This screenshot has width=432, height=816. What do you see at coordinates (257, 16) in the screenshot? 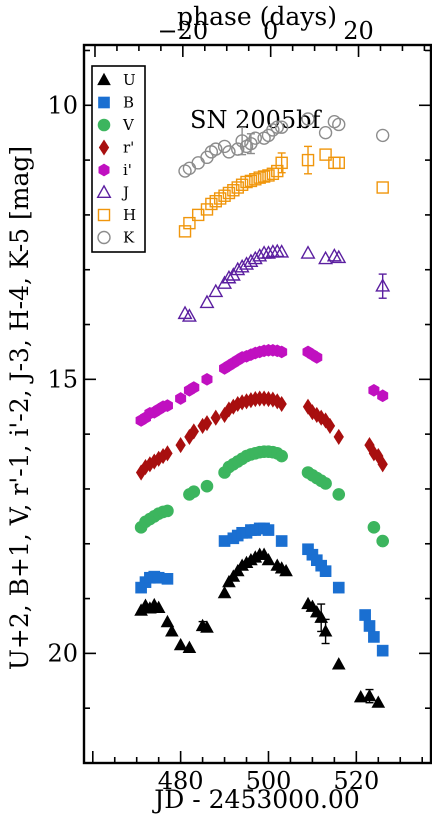
I see `x2-axis-title: phase (days)` at bounding box center [257, 16].